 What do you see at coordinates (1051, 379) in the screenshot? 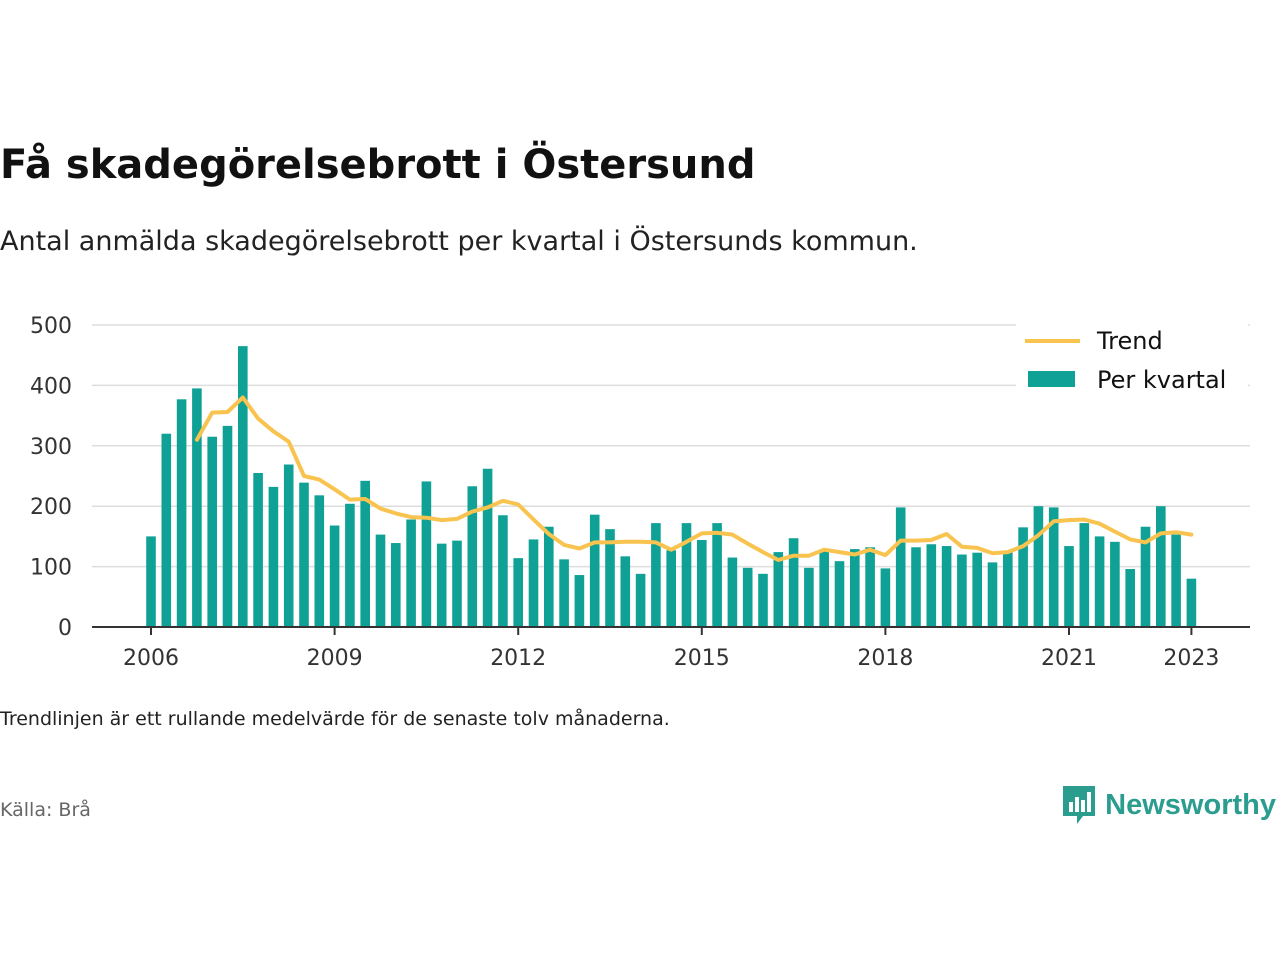
I see `legend-bars-swatch` at bounding box center [1051, 379].